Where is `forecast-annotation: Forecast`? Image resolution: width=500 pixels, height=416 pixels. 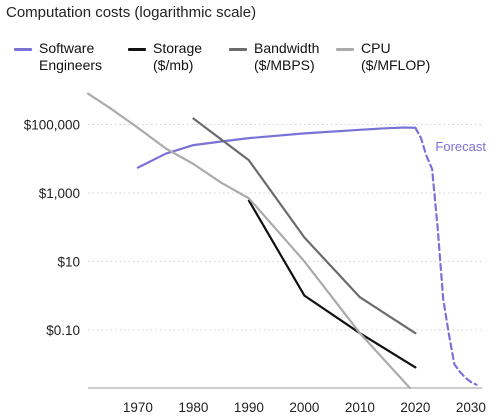 forecast-annotation: Forecast is located at coordinates (460, 146).